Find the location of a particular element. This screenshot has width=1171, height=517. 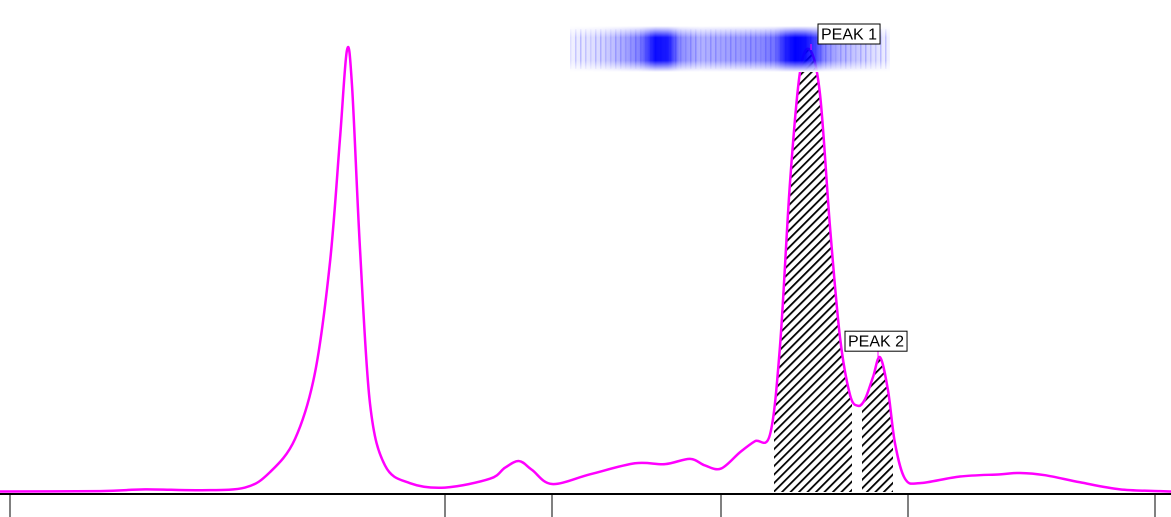

peak-label-text: PEAK 2 is located at coordinates (876, 342).